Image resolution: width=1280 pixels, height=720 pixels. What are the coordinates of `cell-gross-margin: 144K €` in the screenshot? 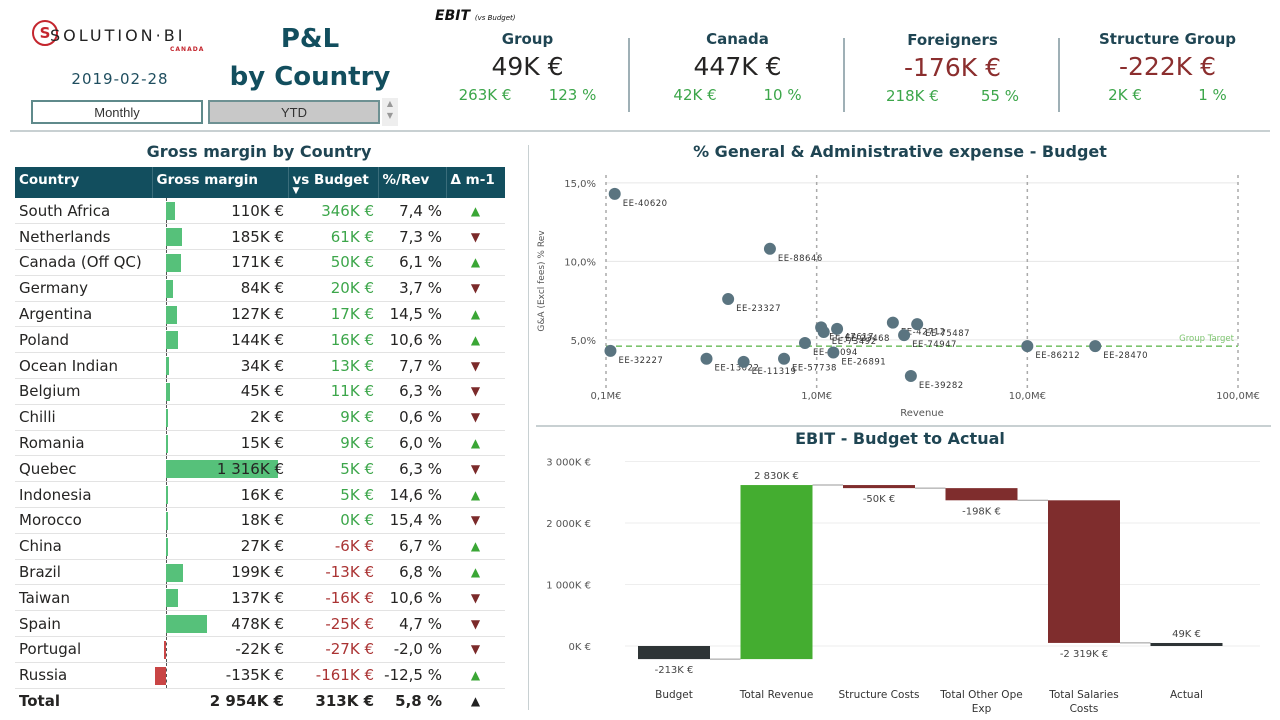 It's located at (220, 340).